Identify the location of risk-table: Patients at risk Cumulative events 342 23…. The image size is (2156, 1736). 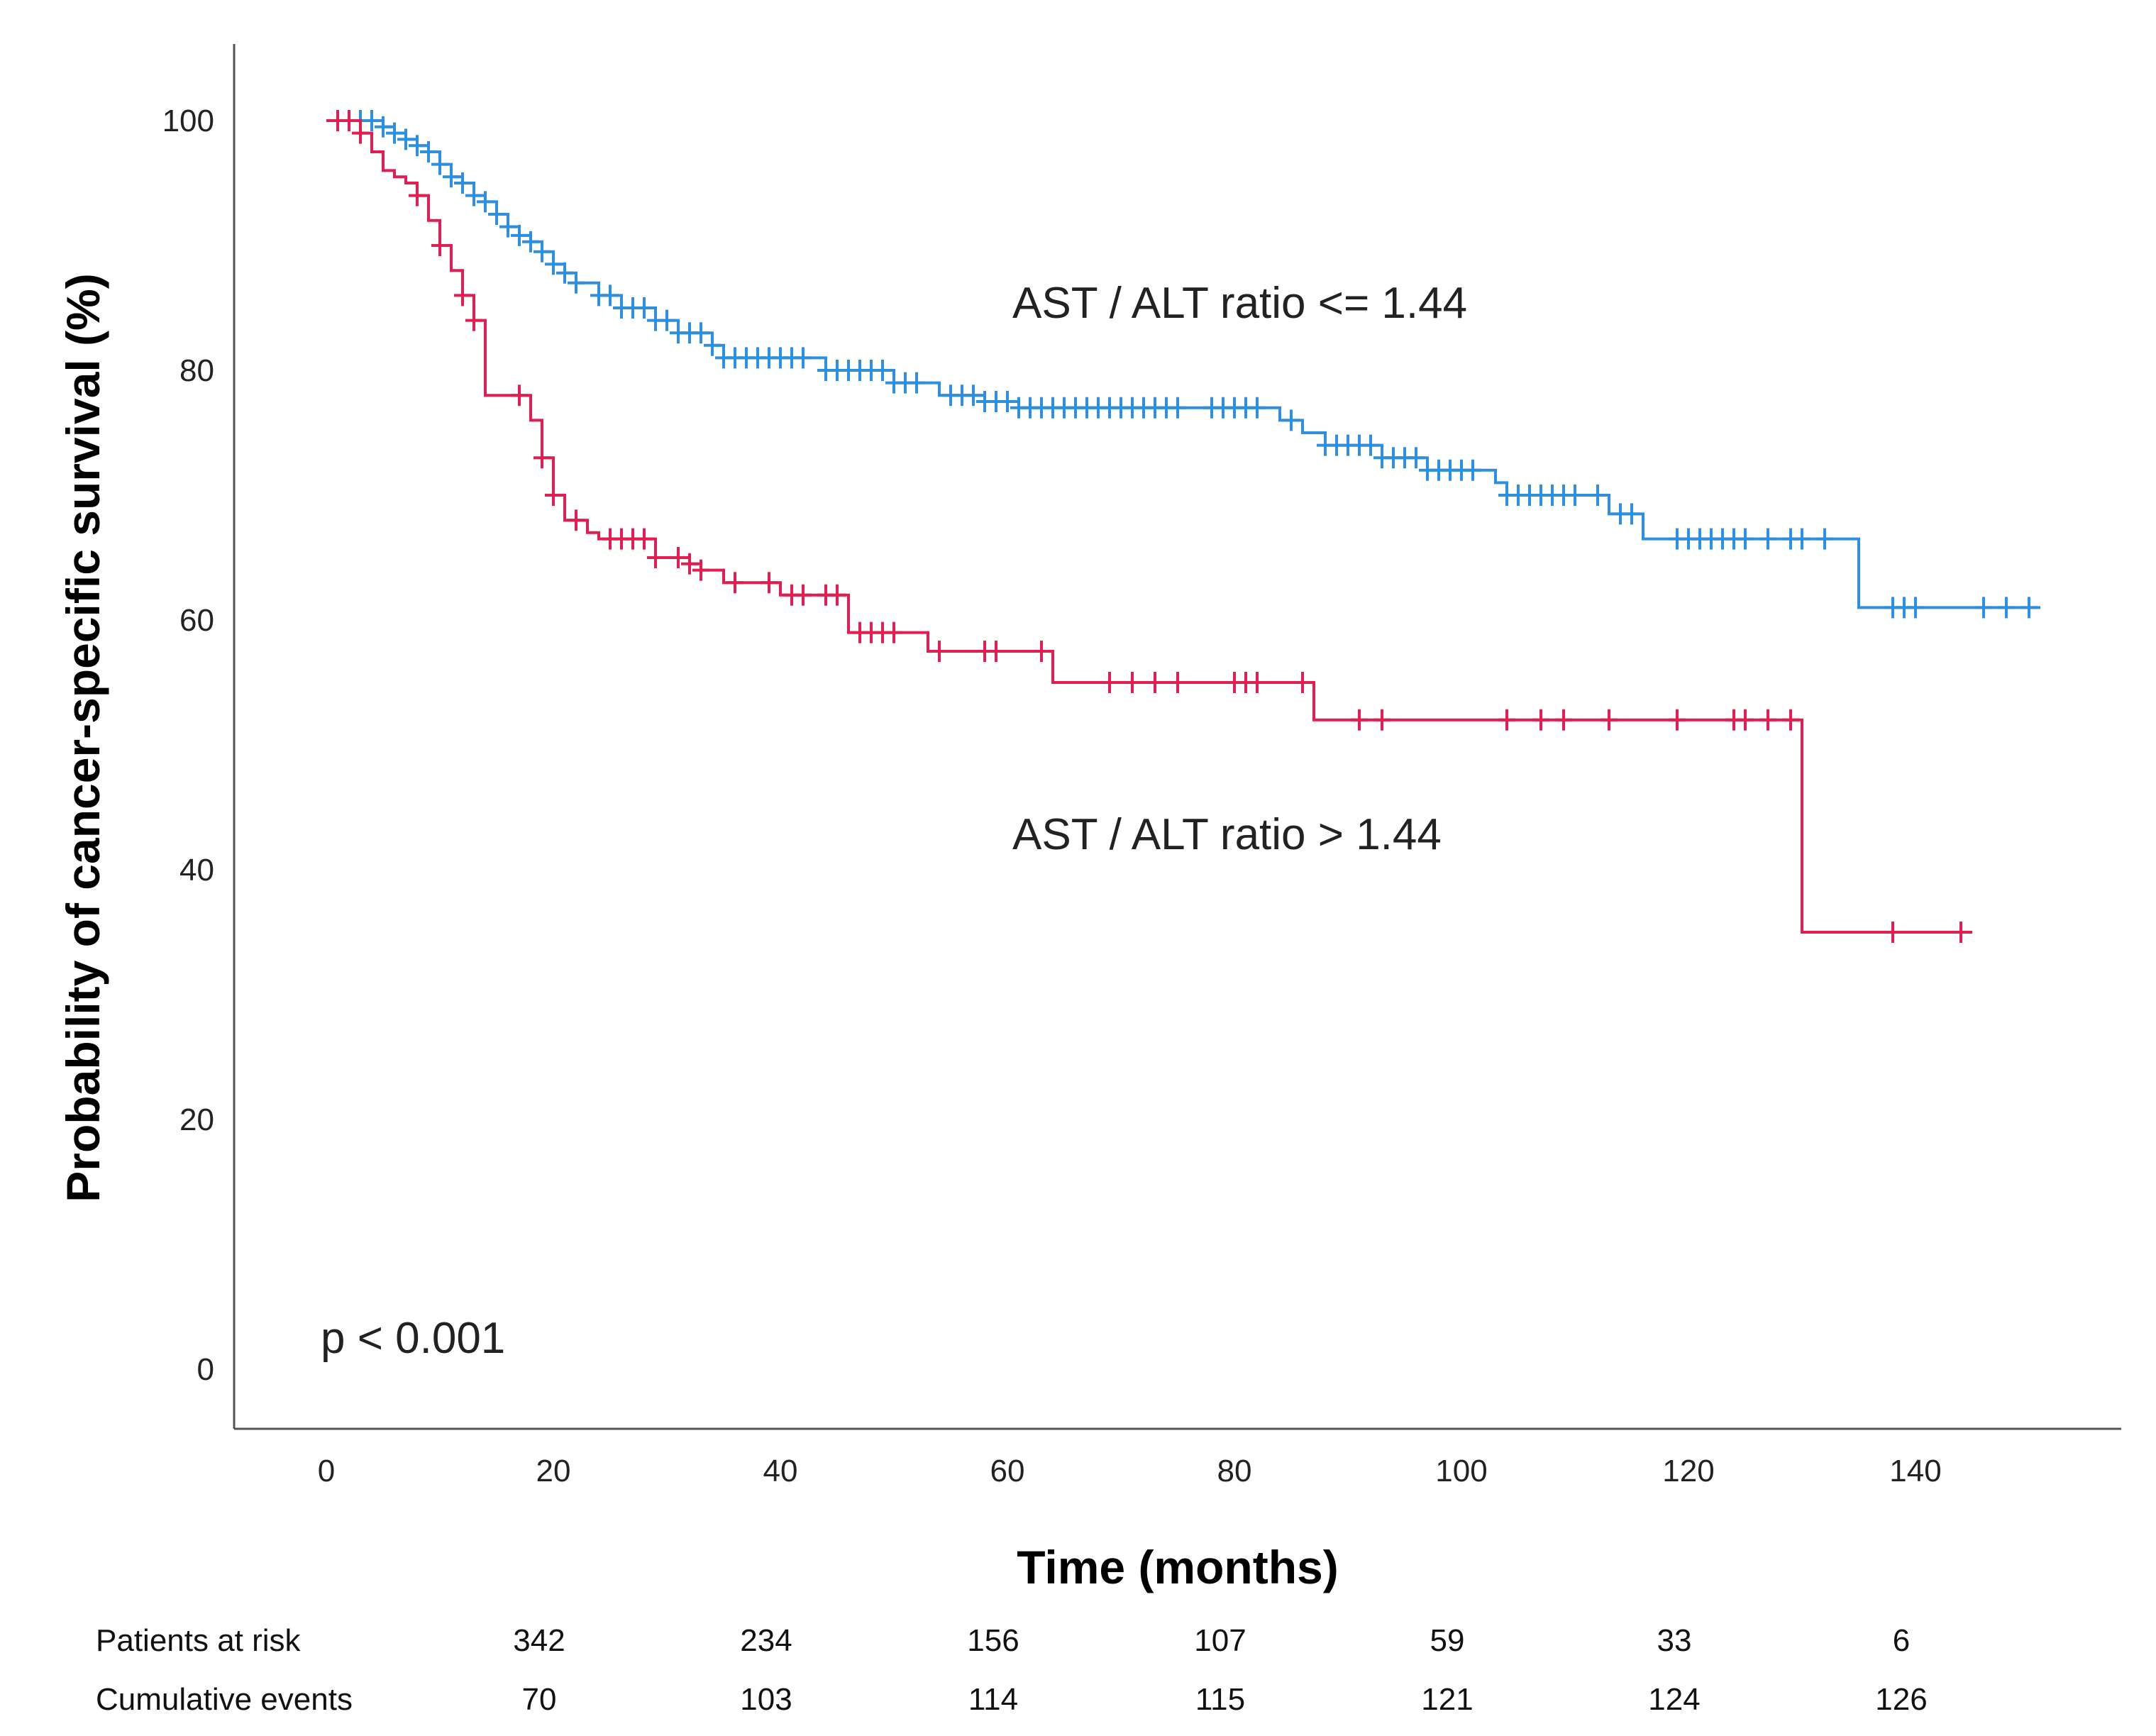
(1012, 1670).